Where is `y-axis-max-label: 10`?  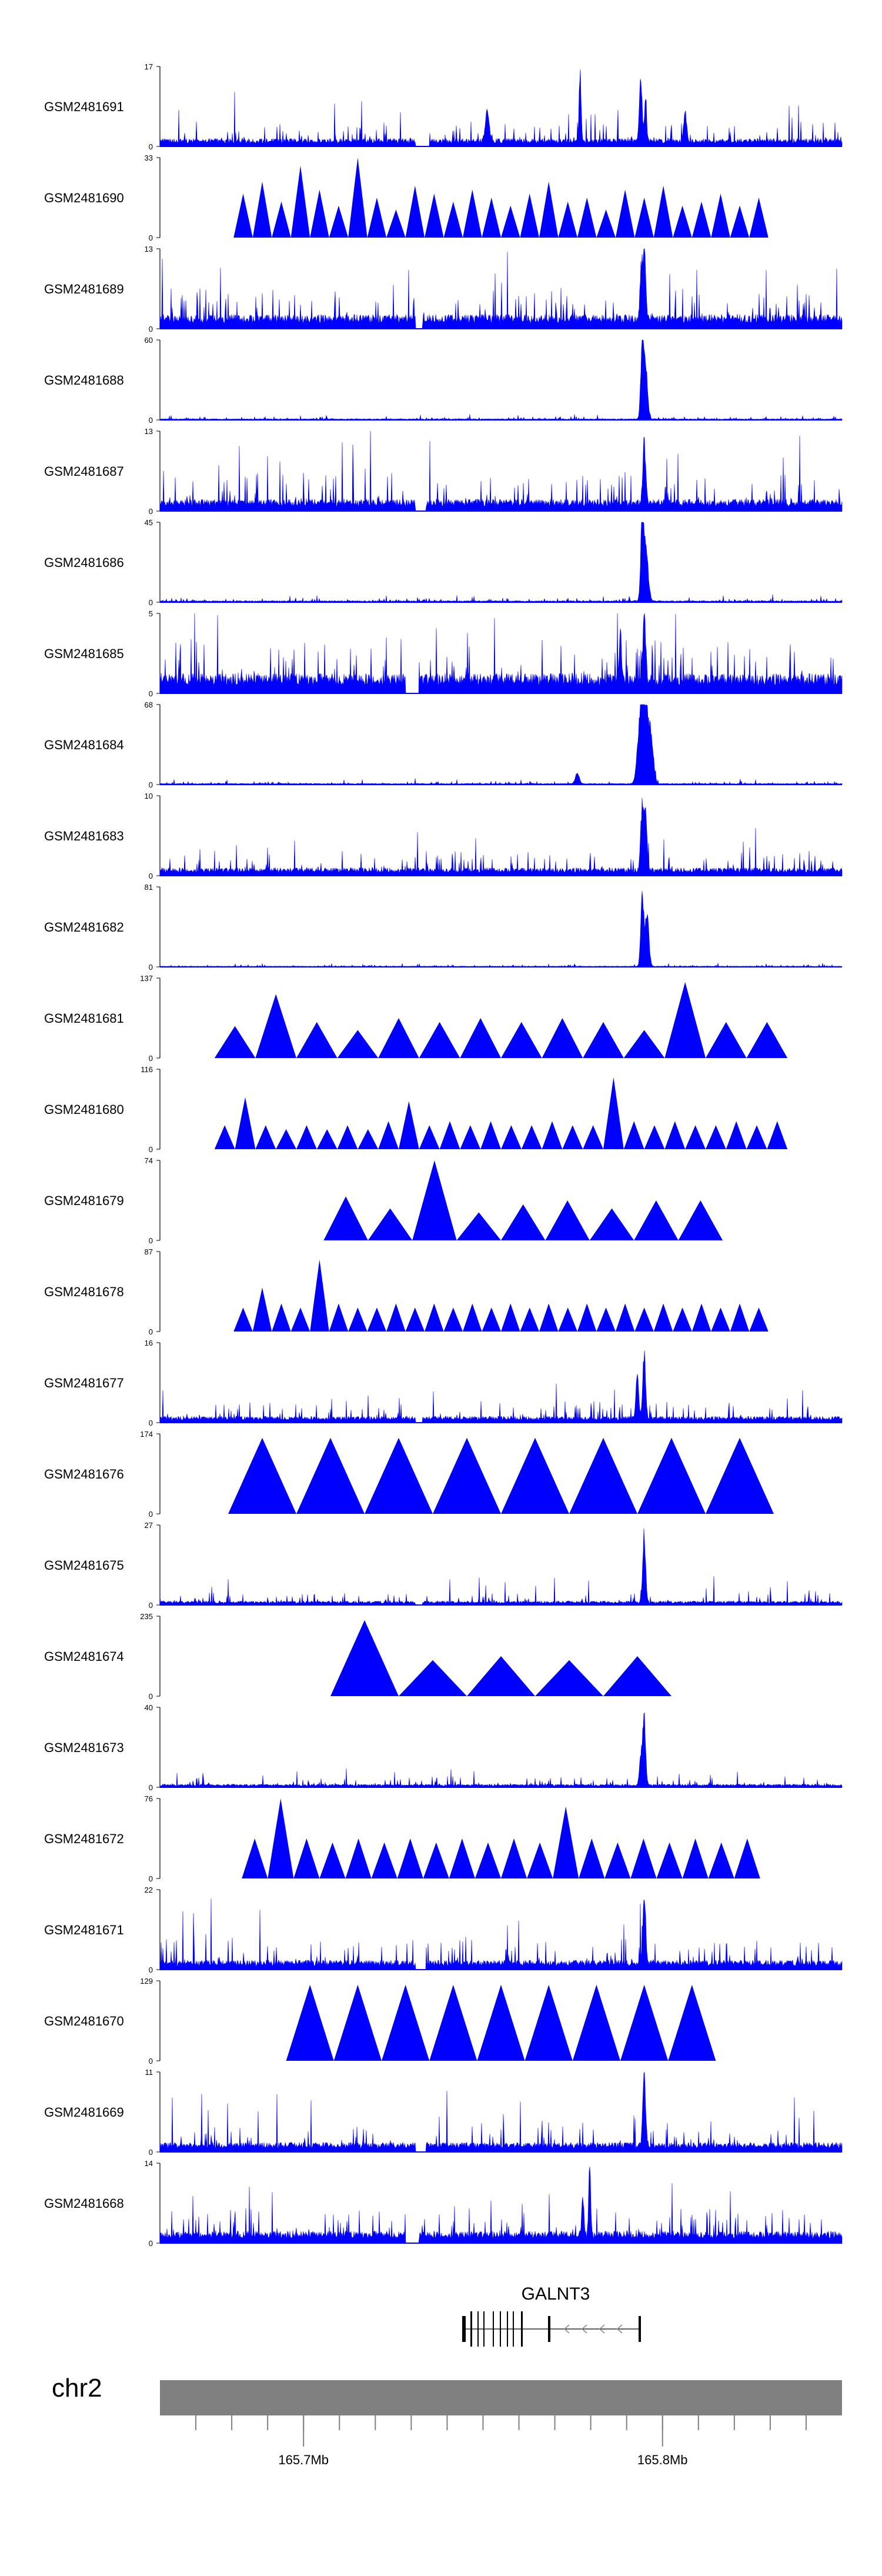
y-axis-max-label: 10 is located at coordinates (149, 796).